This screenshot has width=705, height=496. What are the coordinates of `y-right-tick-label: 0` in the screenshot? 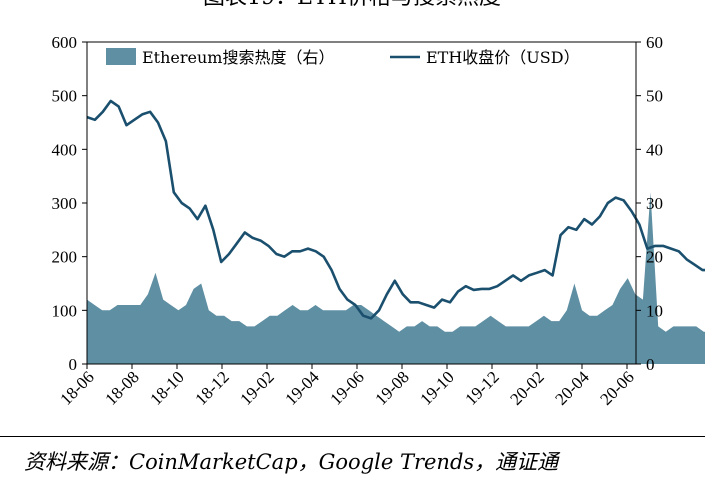 It's located at (650, 364).